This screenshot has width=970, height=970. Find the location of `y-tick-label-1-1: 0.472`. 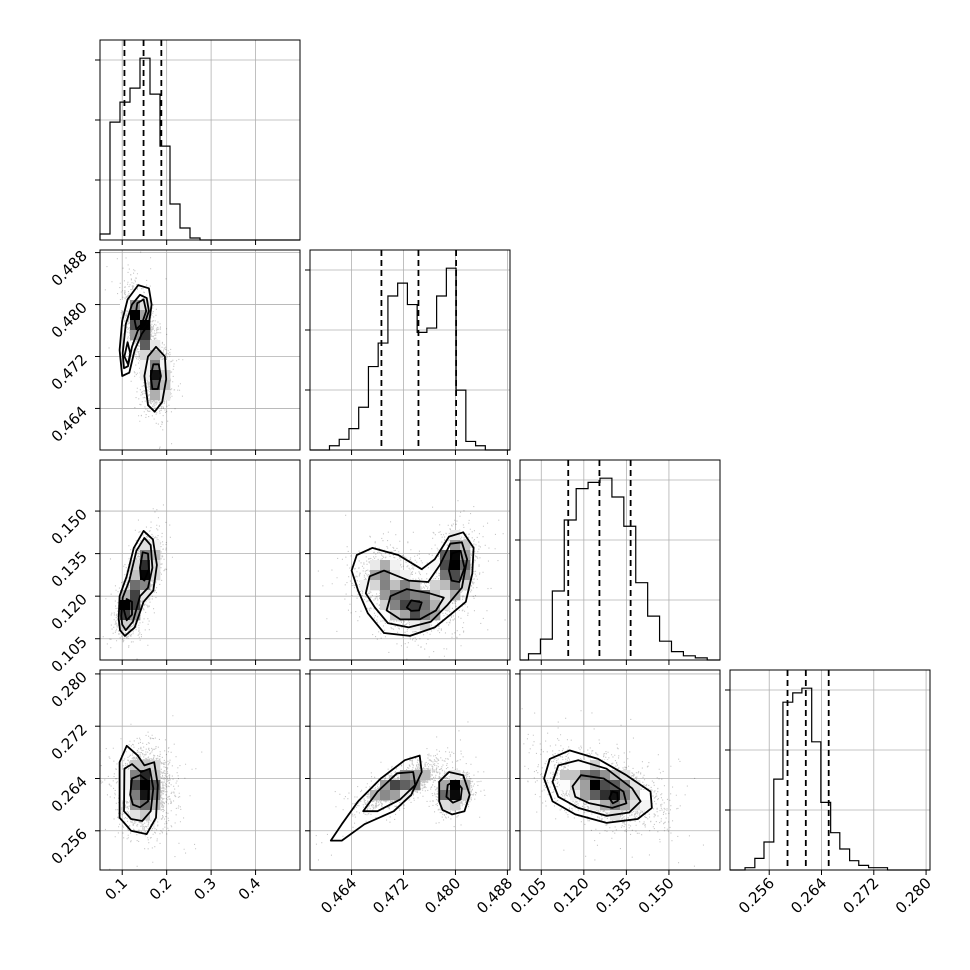

y-tick-label-1-1: 0.472 is located at coordinates (69, 372).